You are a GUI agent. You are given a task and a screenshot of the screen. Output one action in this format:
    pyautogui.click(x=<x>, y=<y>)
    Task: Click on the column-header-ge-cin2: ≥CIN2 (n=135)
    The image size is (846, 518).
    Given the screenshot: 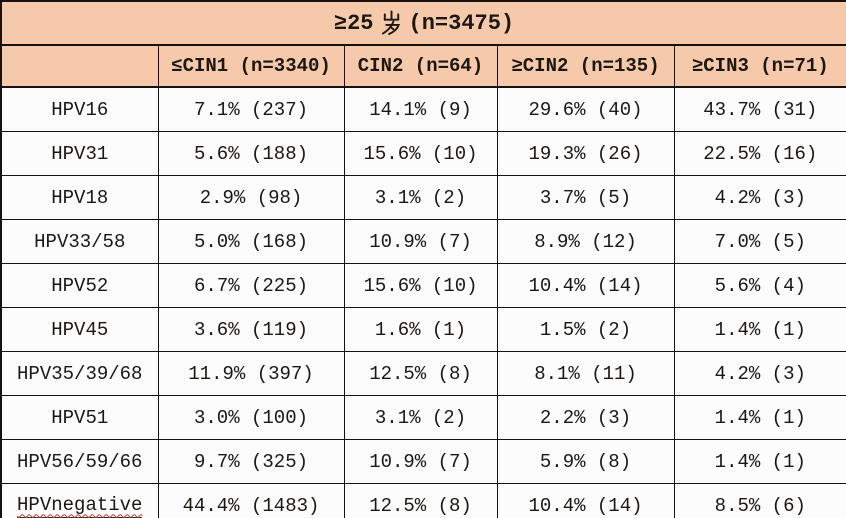 What is the action you would take?
    pyautogui.click(x=585, y=66)
    